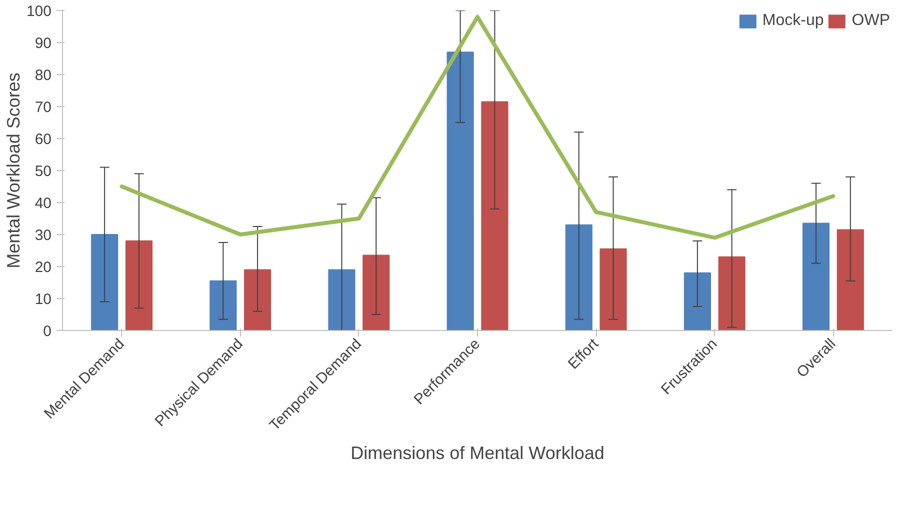  I want to click on y-axis-title: Mental Workload Scores, so click(13, 170).